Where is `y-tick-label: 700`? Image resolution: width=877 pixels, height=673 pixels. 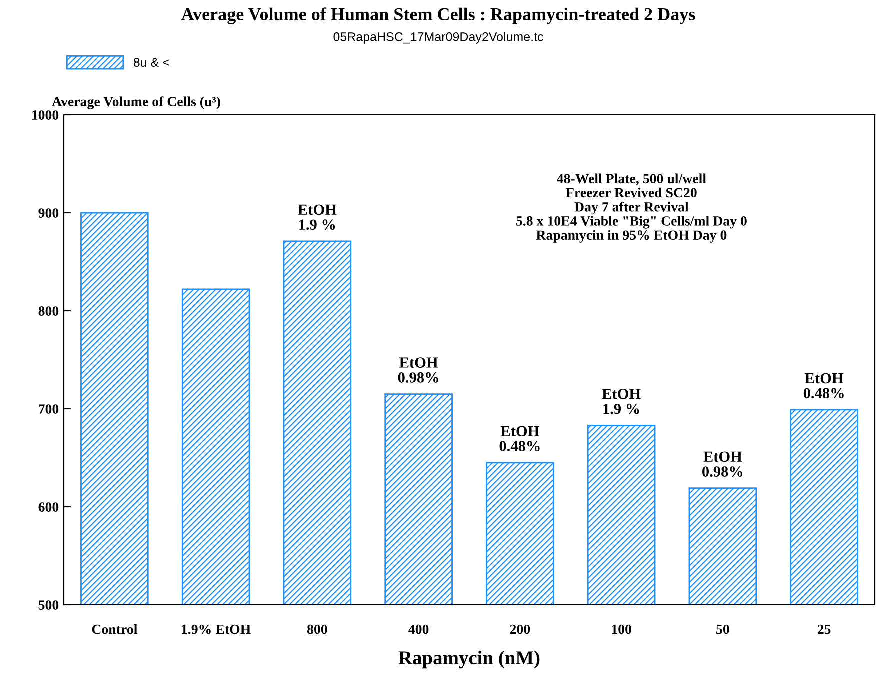
y-tick-label: 700 is located at coordinates (49, 409).